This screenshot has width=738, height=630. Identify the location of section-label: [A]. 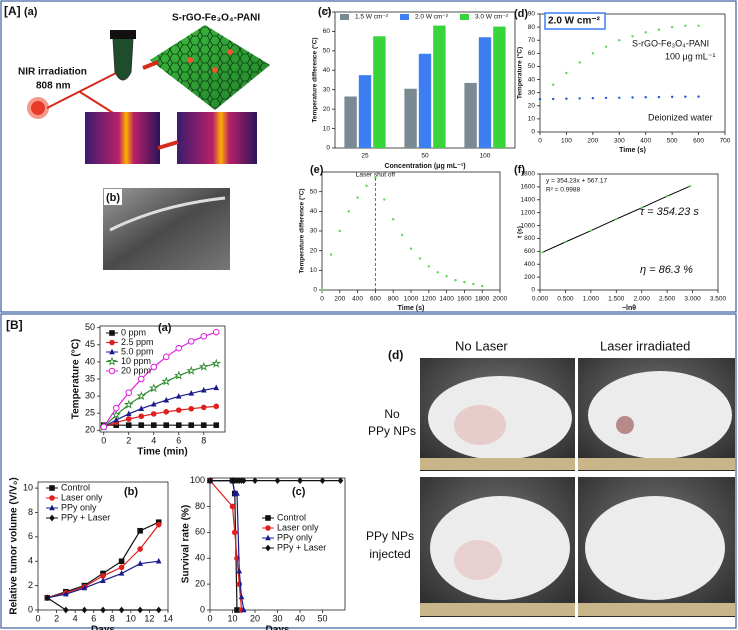
(12, 11).